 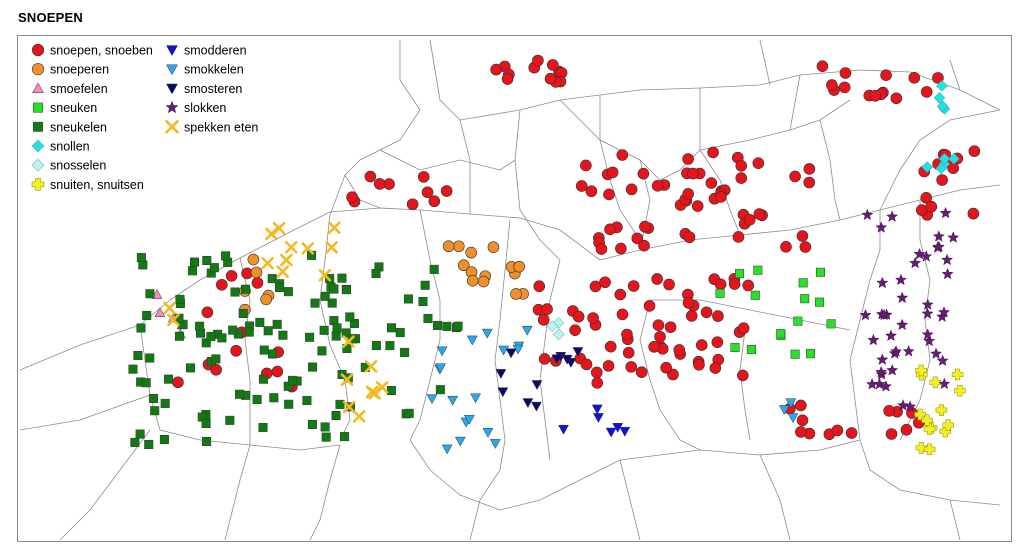 What do you see at coordinates (38, 126) in the screenshot?
I see `dark-green-square-icon` at bounding box center [38, 126].